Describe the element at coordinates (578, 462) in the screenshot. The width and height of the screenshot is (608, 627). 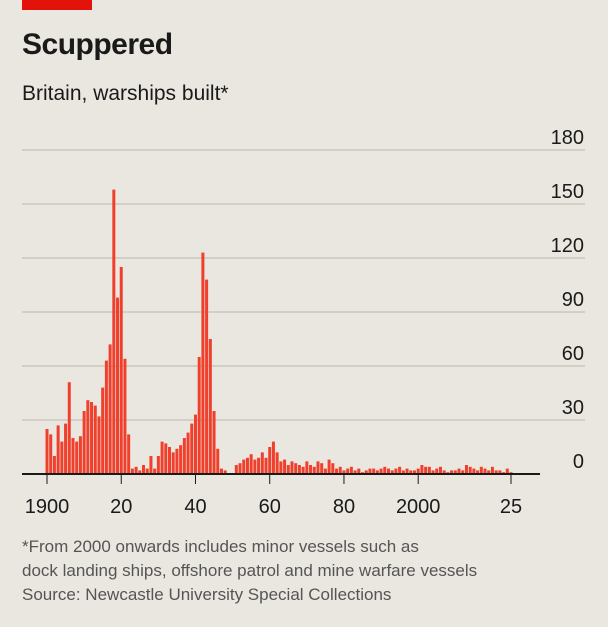
I see `y-tick-label: 0` at that location.